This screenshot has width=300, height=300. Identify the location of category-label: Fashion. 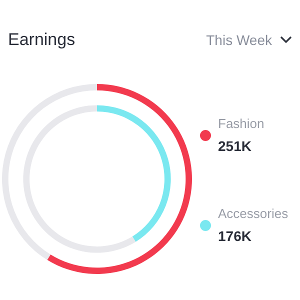
(241, 123).